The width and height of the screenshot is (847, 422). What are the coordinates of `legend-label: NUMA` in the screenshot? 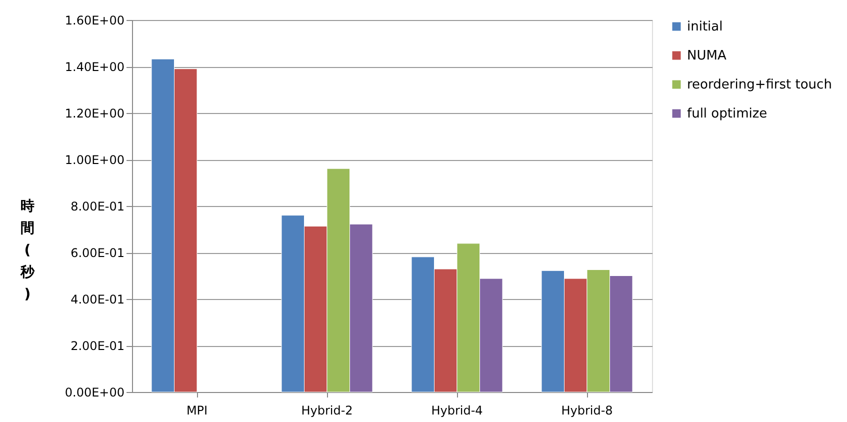 It's located at (706, 56).